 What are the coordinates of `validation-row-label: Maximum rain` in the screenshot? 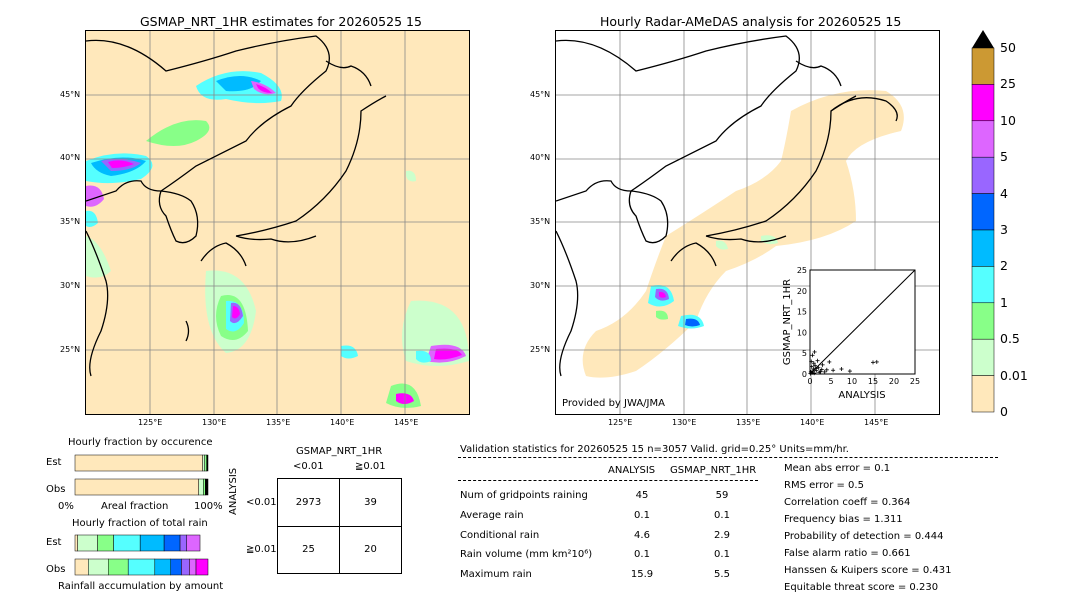 It's located at (496, 574).